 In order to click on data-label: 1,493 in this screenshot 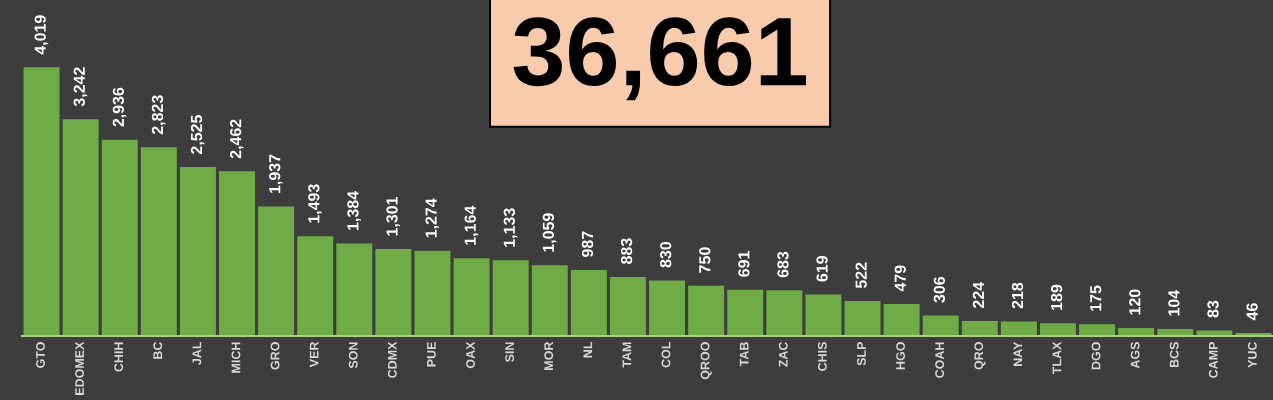, I will do `click(315, 203)`.